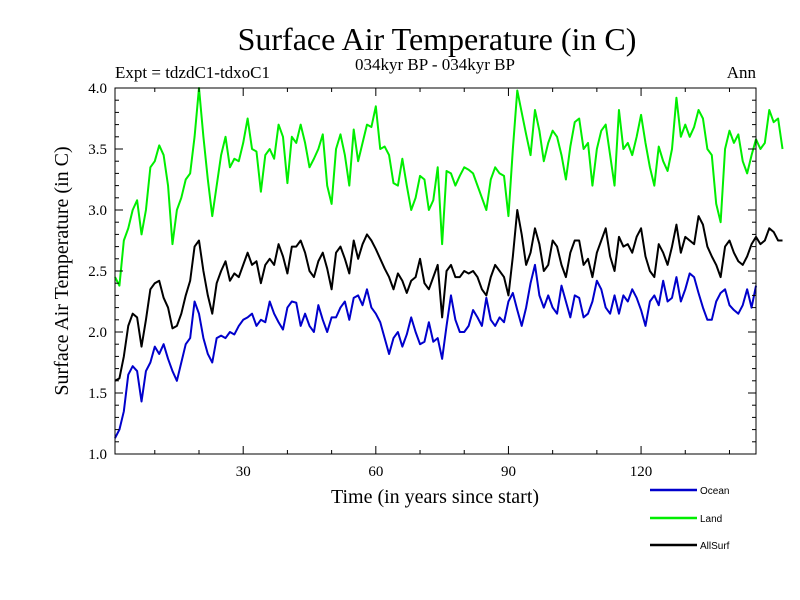  Describe the element at coordinates (62, 270) in the screenshot. I see `y-axis-label: Surface Air Temperature (in C)` at that location.